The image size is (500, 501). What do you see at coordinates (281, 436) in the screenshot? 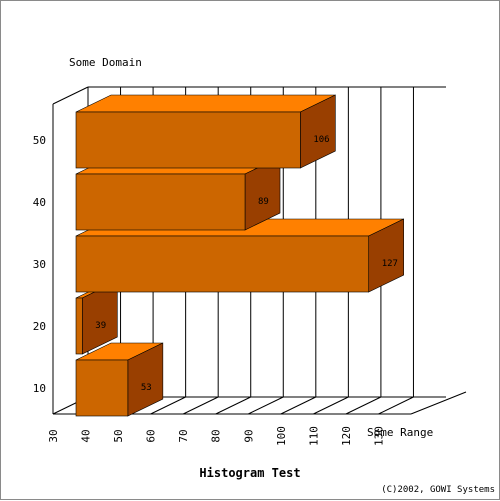
I see `x-tick-label: 100` at bounding box center [281, 436].